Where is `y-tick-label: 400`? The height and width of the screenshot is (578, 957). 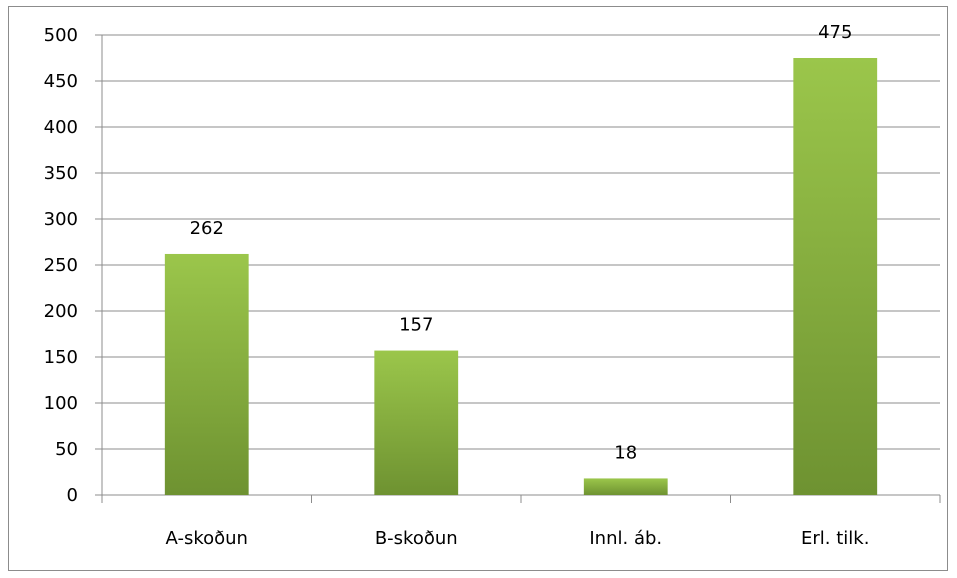 y-tick-label: 400 is located at coordinates (61, 127).